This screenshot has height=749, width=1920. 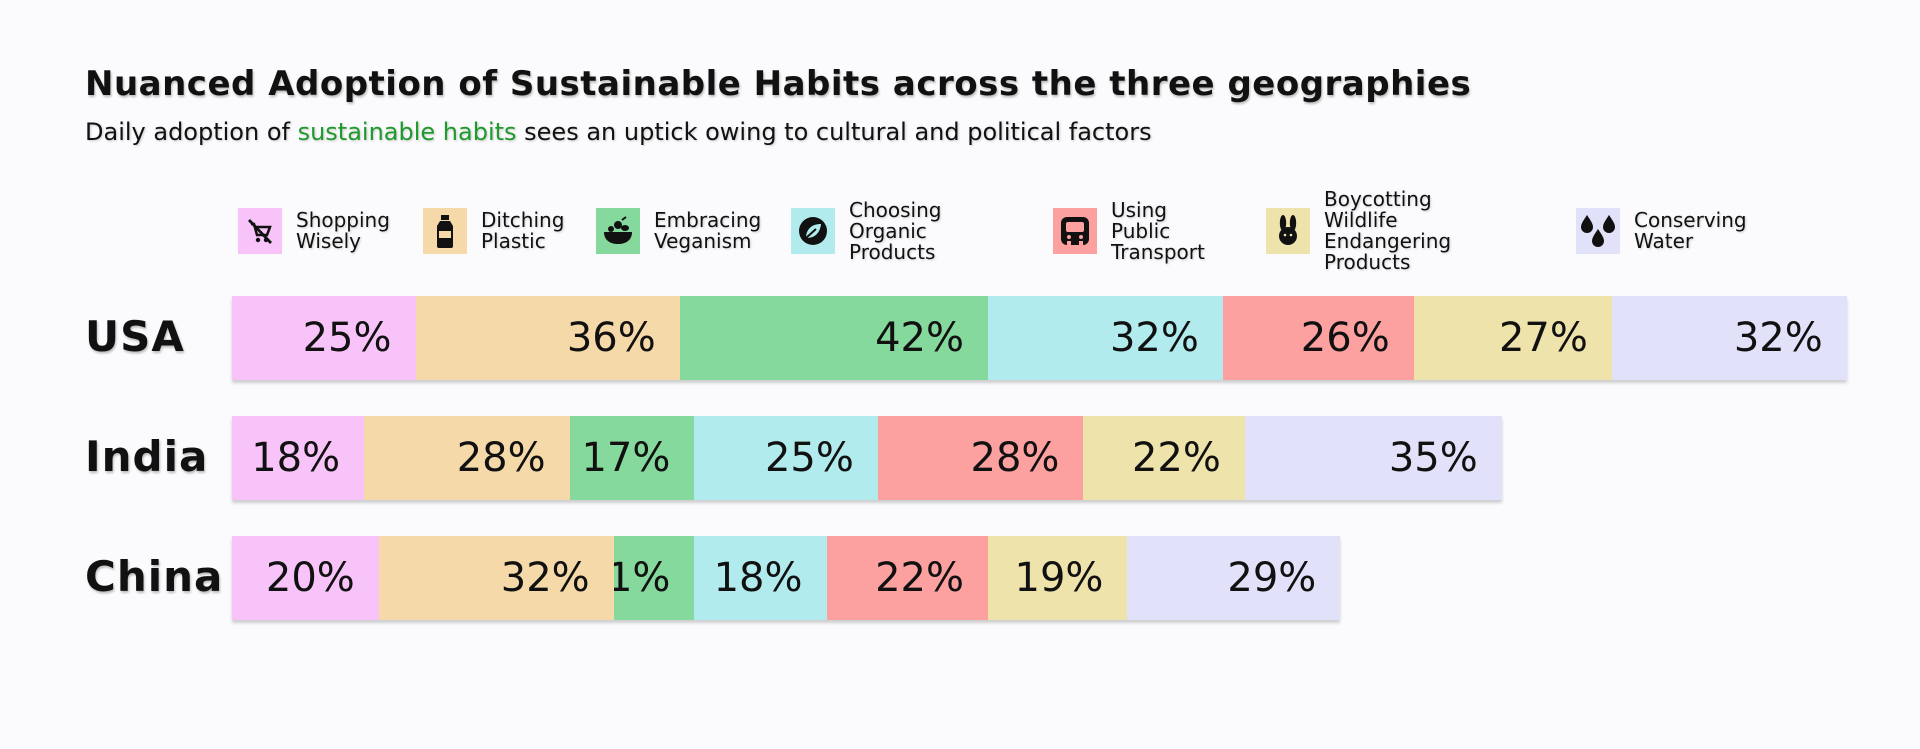 I want to click on legend-item: Conserving Water, so click(x=1661, y=231).